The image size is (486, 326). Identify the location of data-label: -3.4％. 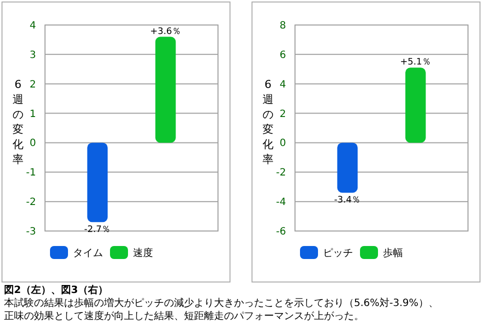
(347, 201).